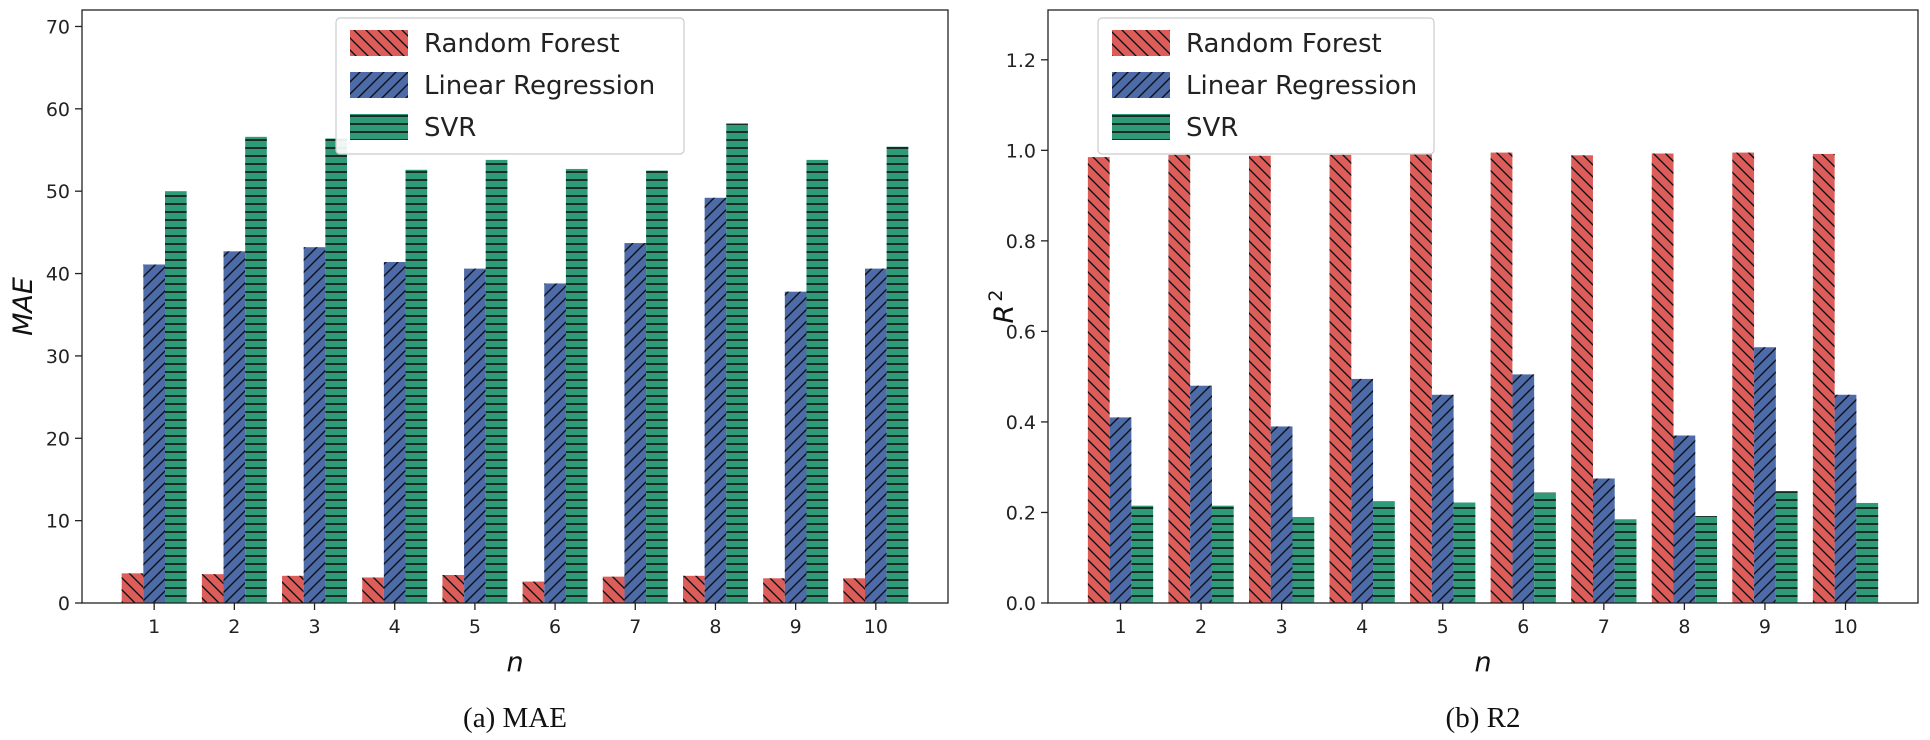 Image resolution: width=1930 pixels, height=740 pixels. I want to click on r2-legend-swatch-hatch, so click(1141, 127).